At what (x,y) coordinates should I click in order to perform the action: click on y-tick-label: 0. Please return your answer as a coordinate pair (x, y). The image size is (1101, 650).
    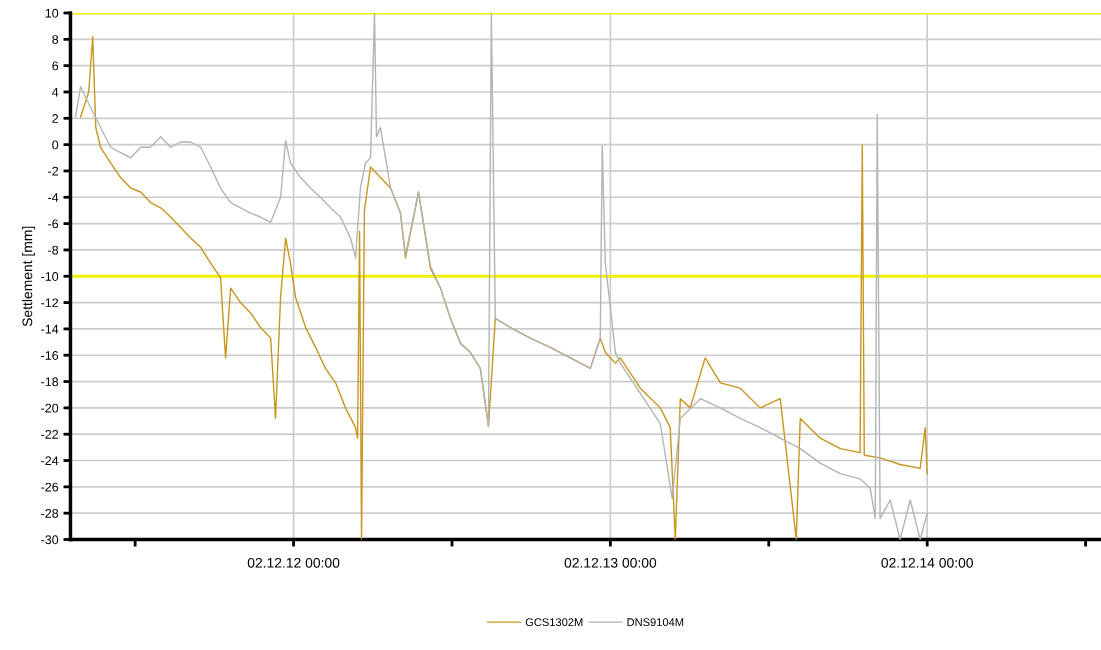
    Looking at the image, I should click on (55, 145).